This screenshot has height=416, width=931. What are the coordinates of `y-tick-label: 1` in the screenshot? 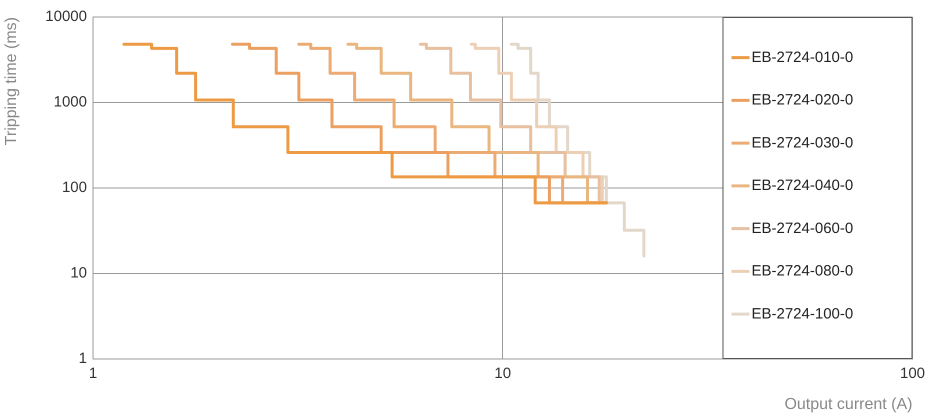 It's located at (82, 359).